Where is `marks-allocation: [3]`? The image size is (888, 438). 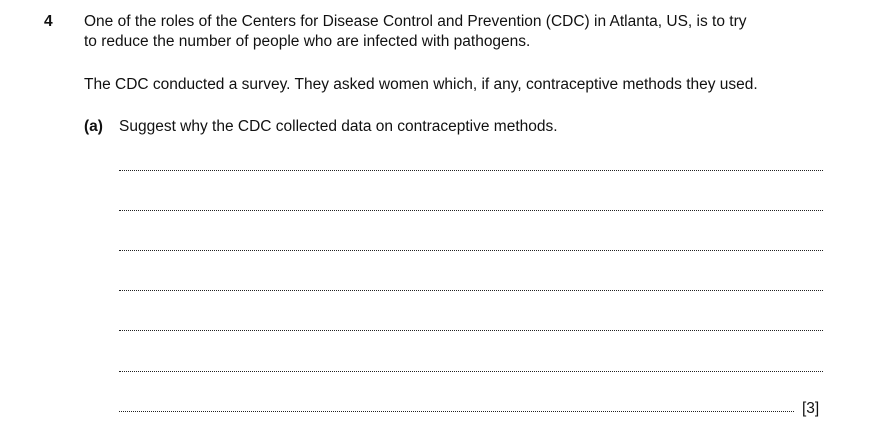
marks-allocation: [3] is located at coordinates (811, 408).